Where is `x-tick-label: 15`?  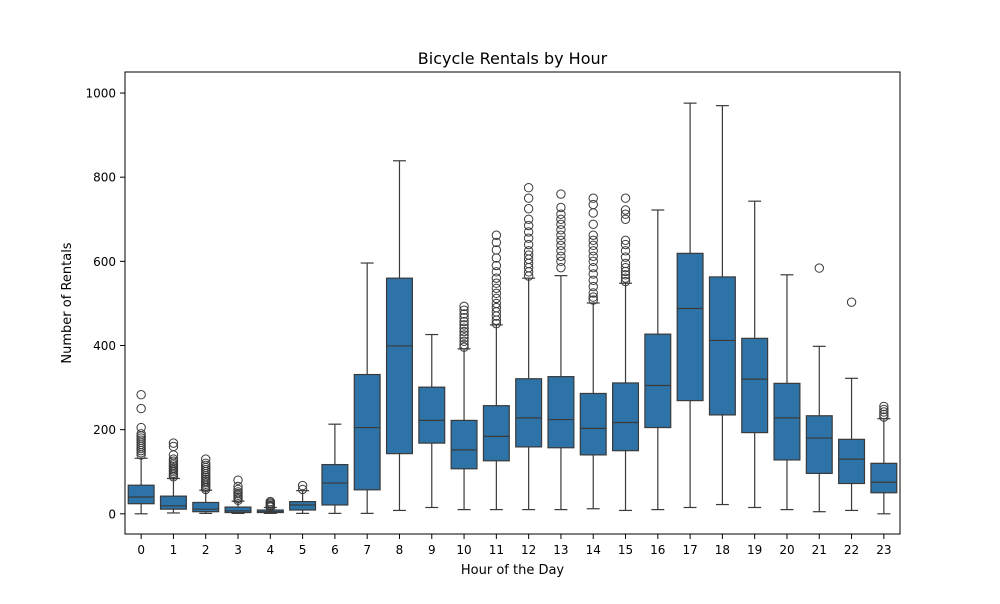 x-tick-label: 15 is located at coordinates (625, 550).